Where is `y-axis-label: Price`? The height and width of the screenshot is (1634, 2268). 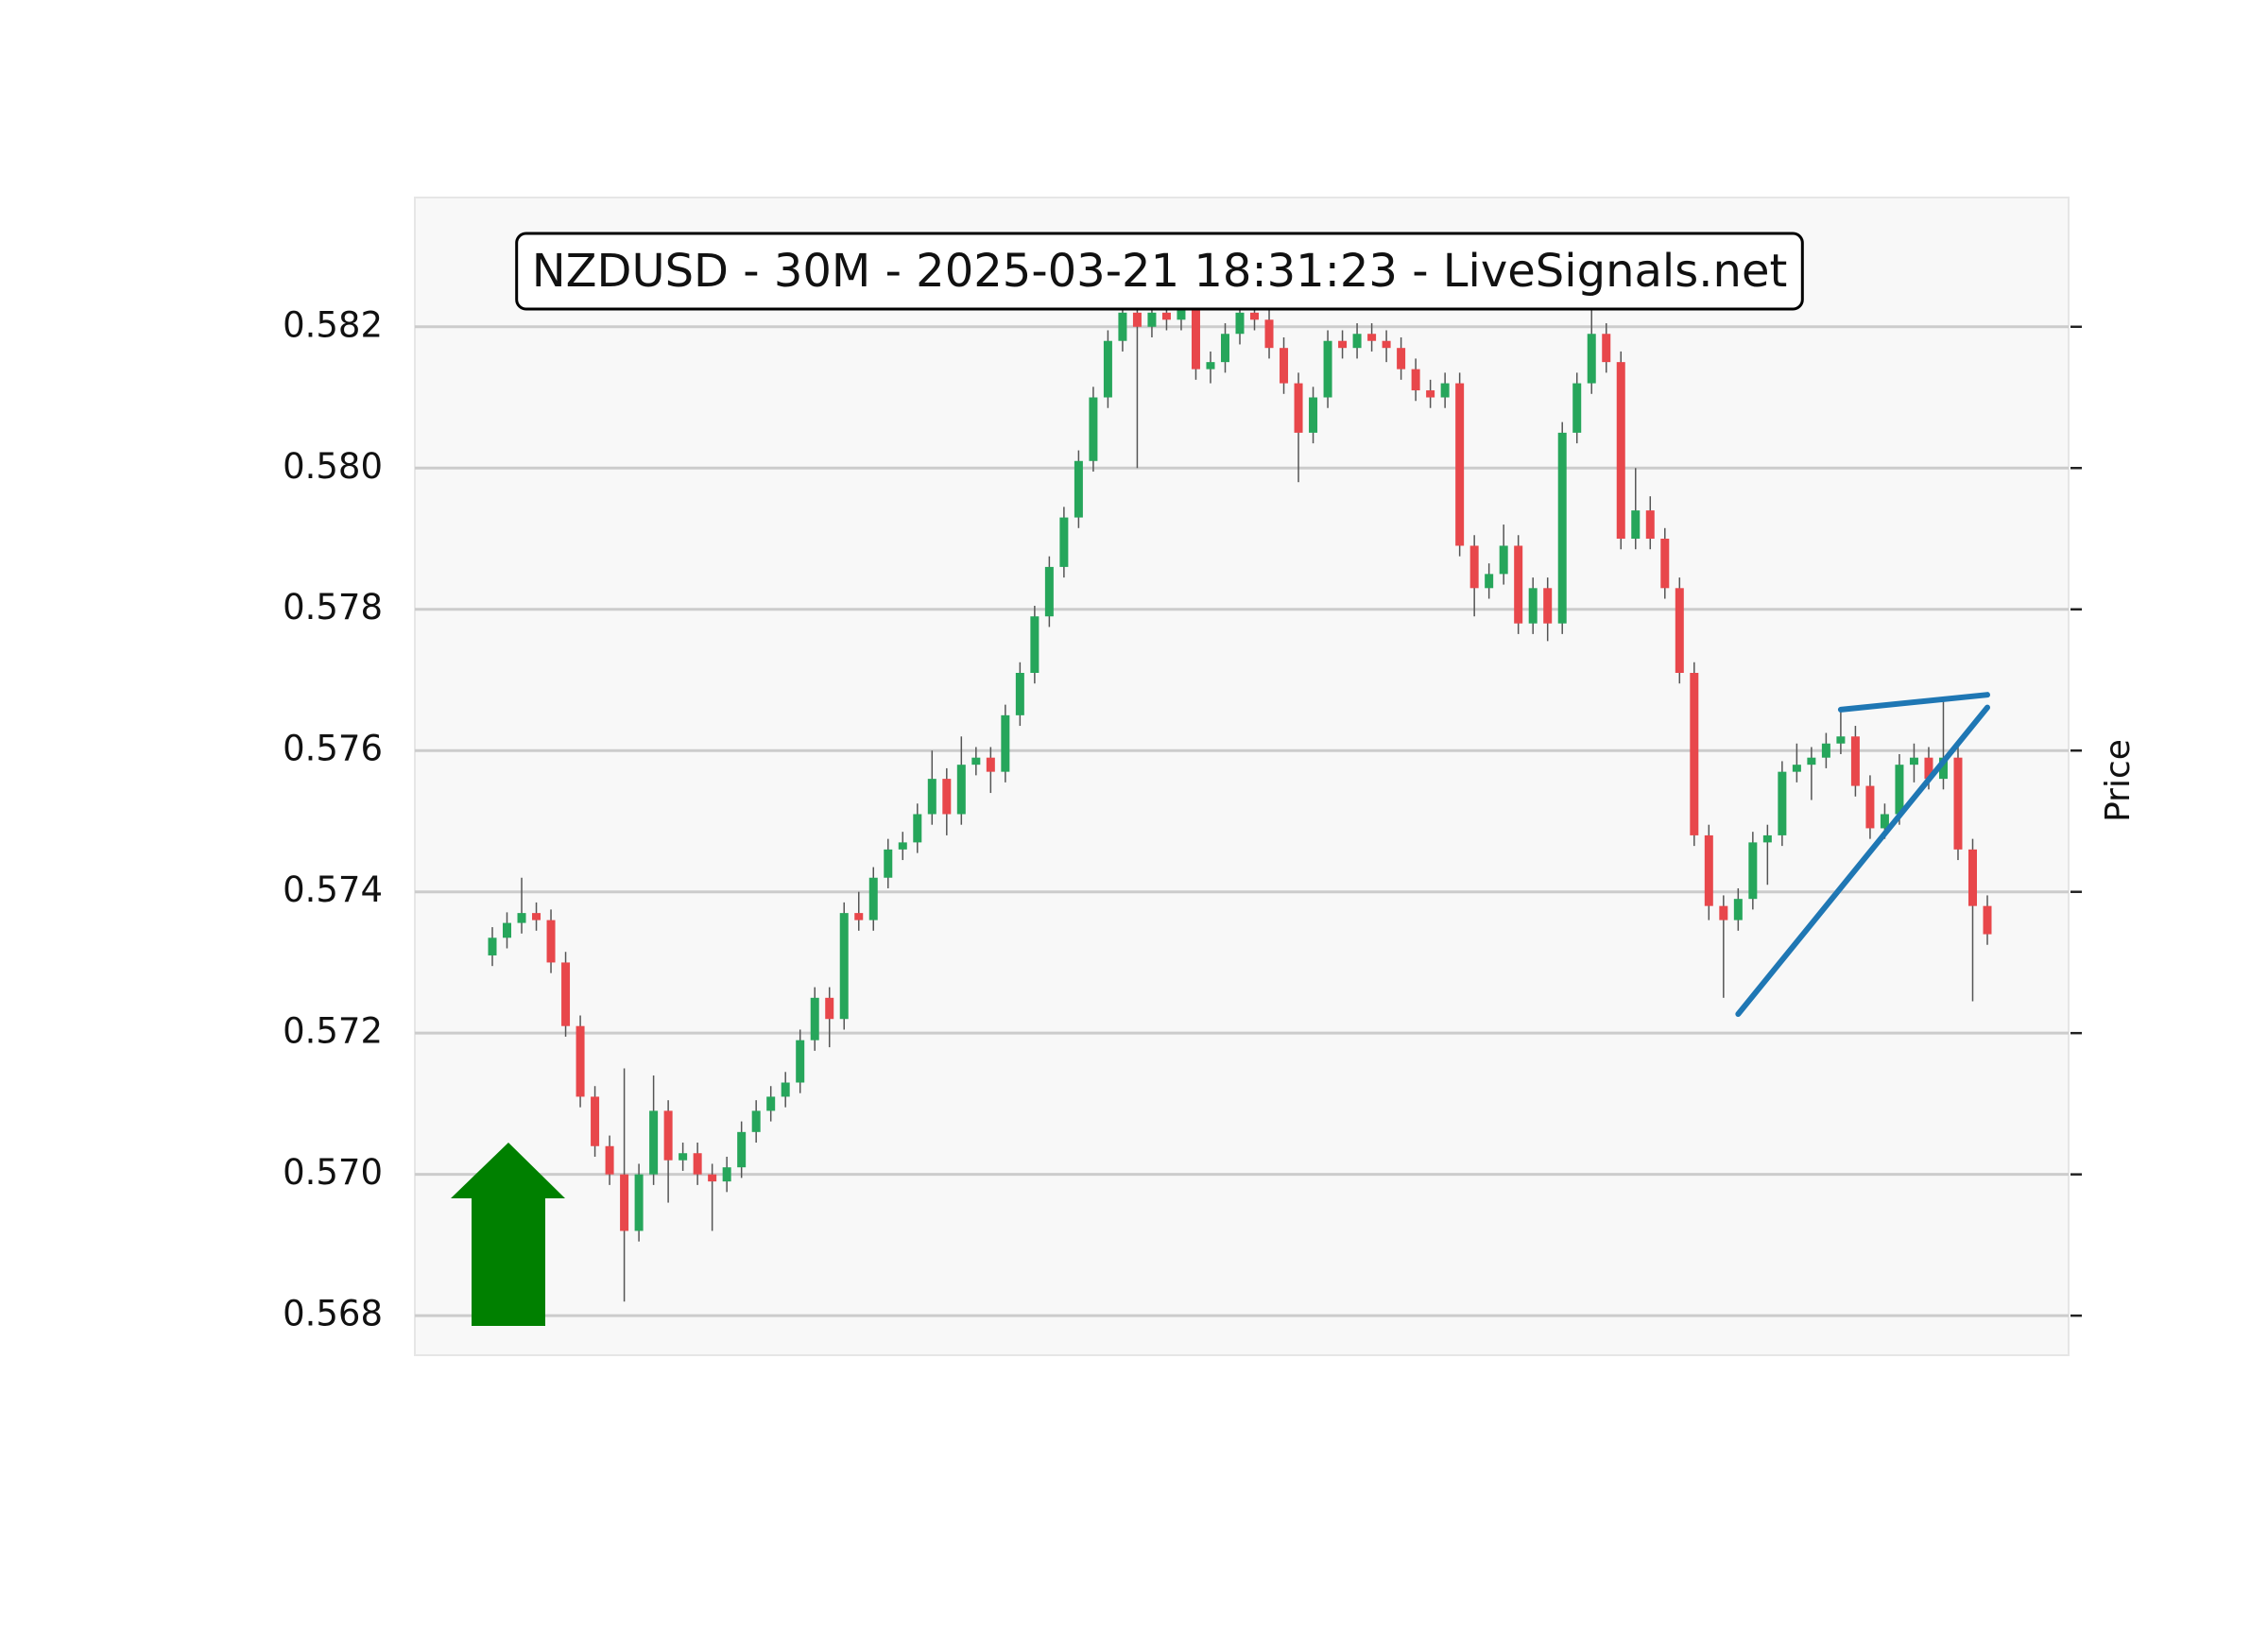
y-axis-label: Price is located at coordinates (2118, 781).